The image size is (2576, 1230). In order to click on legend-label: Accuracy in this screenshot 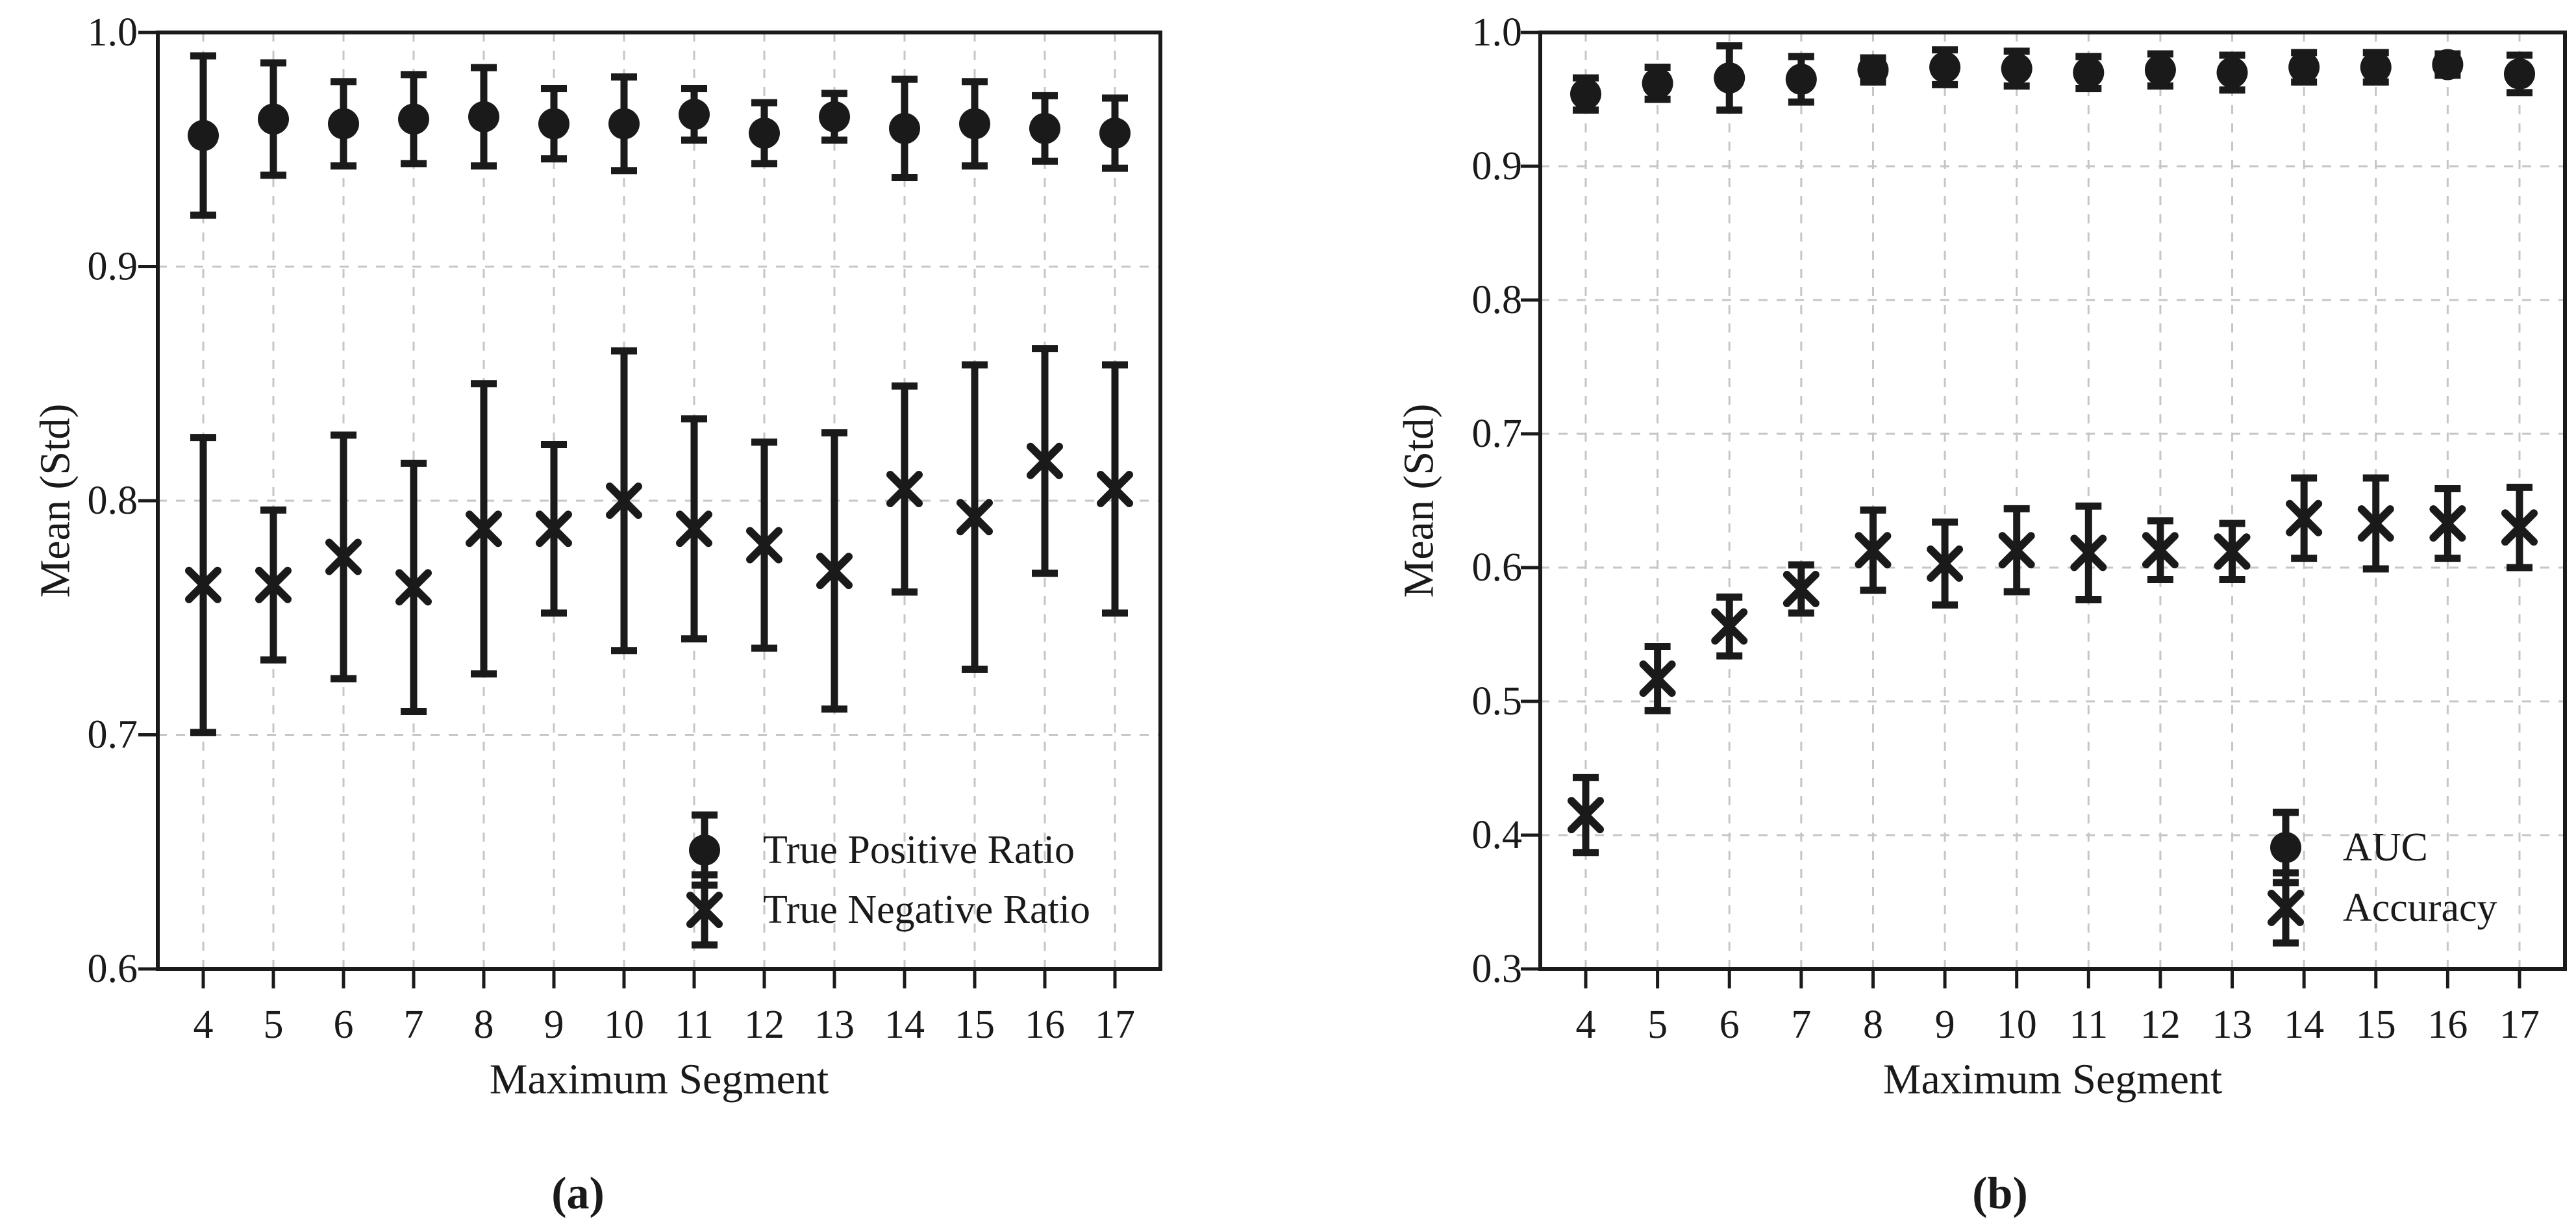, I will do `click(2420, 908)`.